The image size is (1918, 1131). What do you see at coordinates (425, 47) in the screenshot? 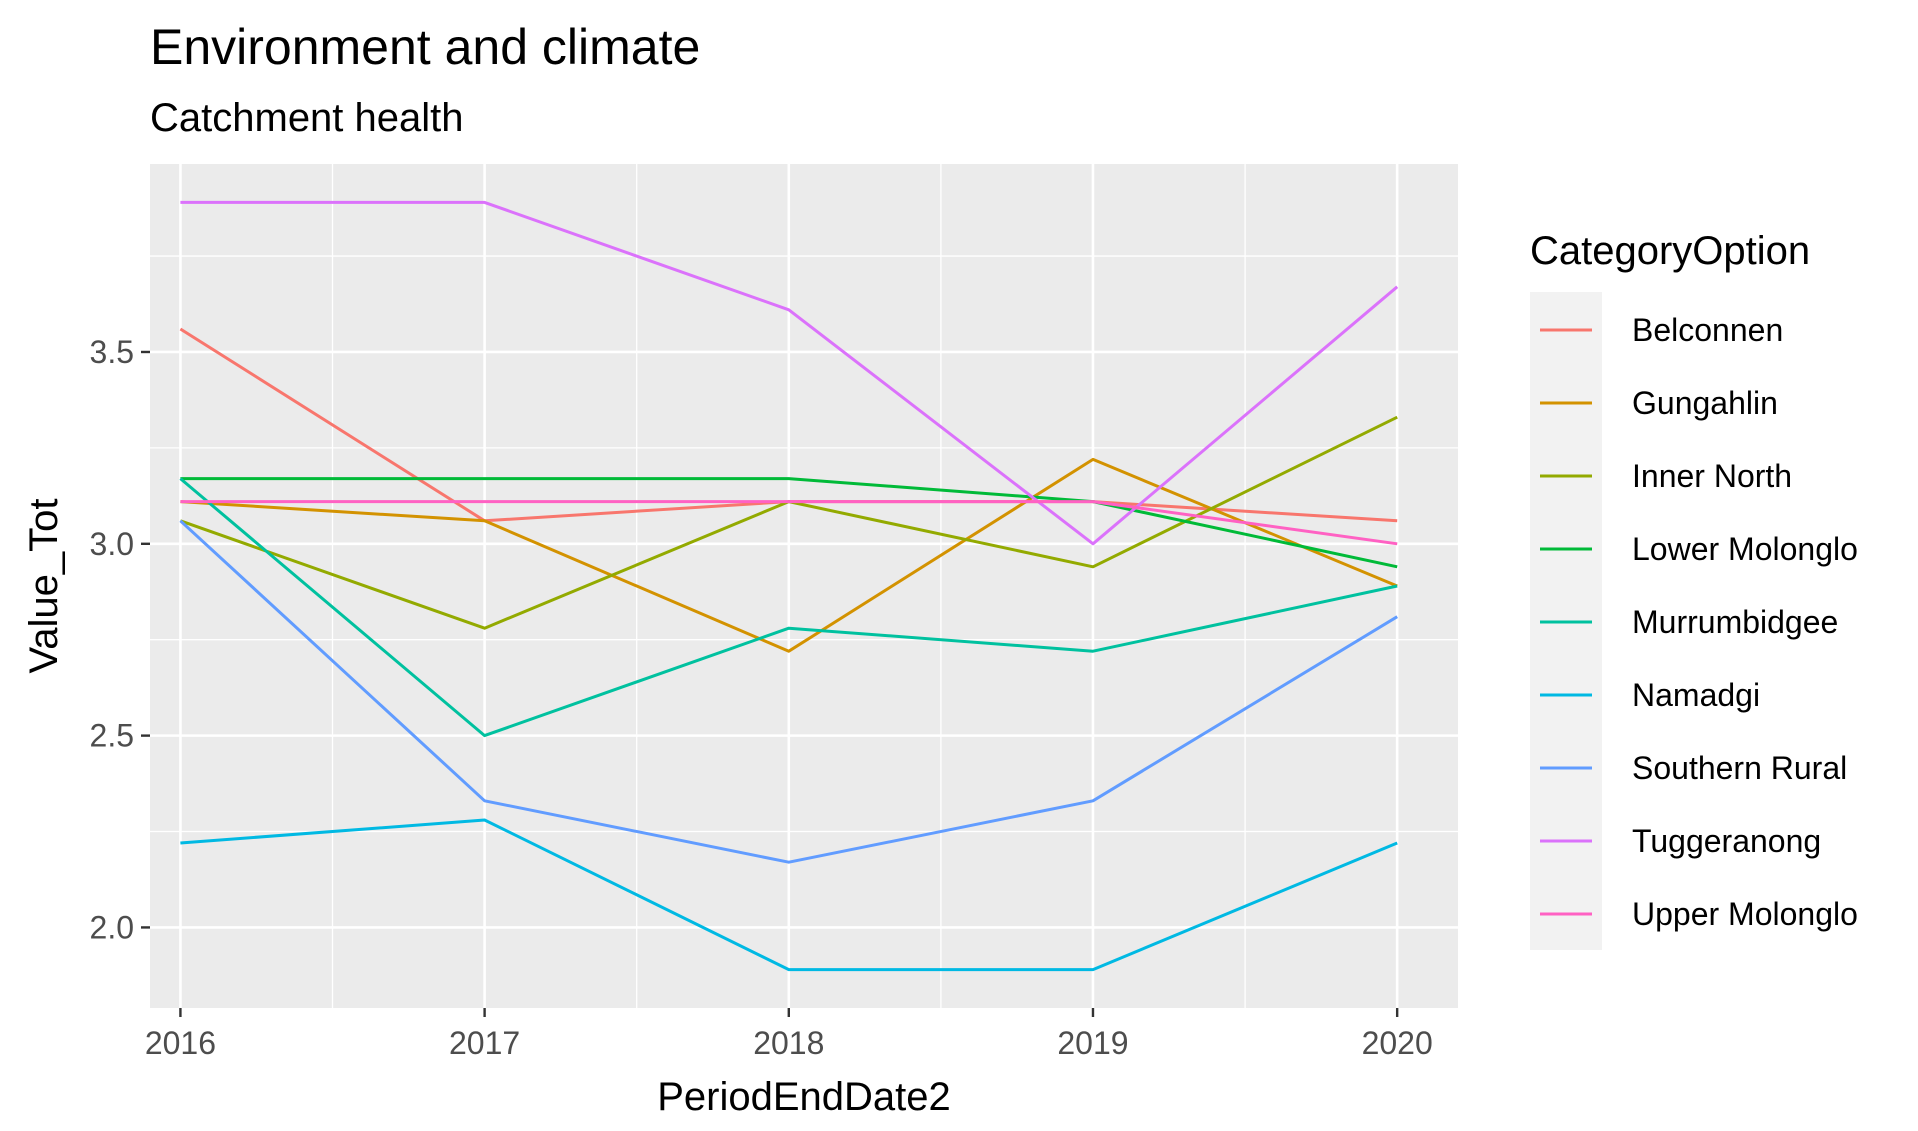
I see `chart-title: Environment and climate` at bounding box center [425, 47].